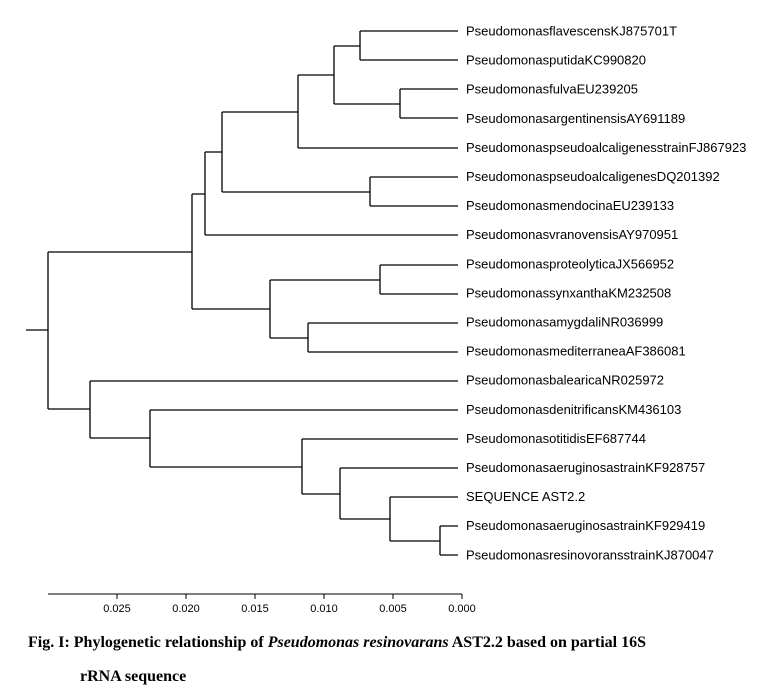 This screenshot has height=694, width=776. I want to click on node-flavescens-putida, so click(347, 45).